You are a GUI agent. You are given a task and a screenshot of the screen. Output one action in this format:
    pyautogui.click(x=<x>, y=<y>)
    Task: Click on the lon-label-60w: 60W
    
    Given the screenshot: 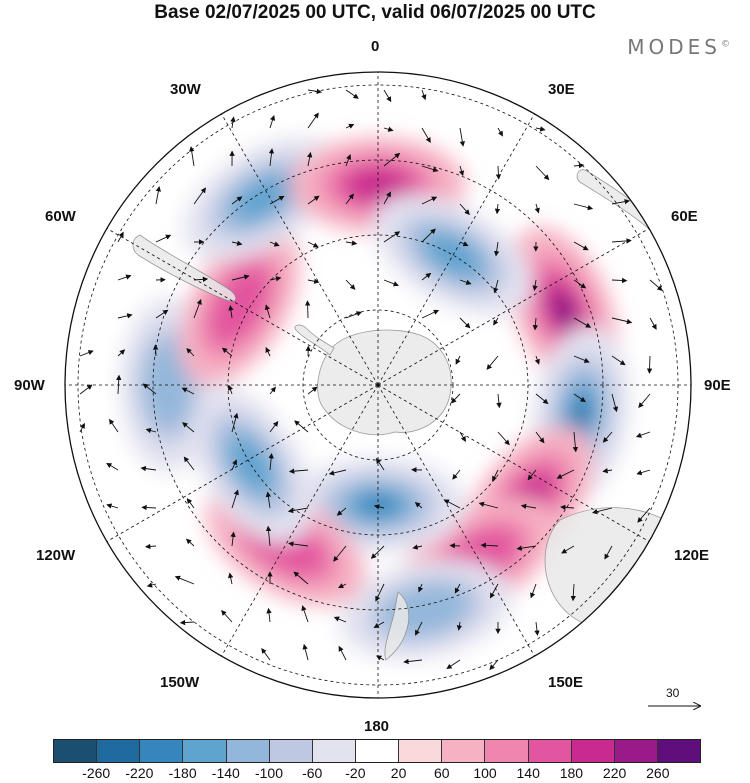 What is the action you would take?
    pyautogui.click(x=60, y=216)
    